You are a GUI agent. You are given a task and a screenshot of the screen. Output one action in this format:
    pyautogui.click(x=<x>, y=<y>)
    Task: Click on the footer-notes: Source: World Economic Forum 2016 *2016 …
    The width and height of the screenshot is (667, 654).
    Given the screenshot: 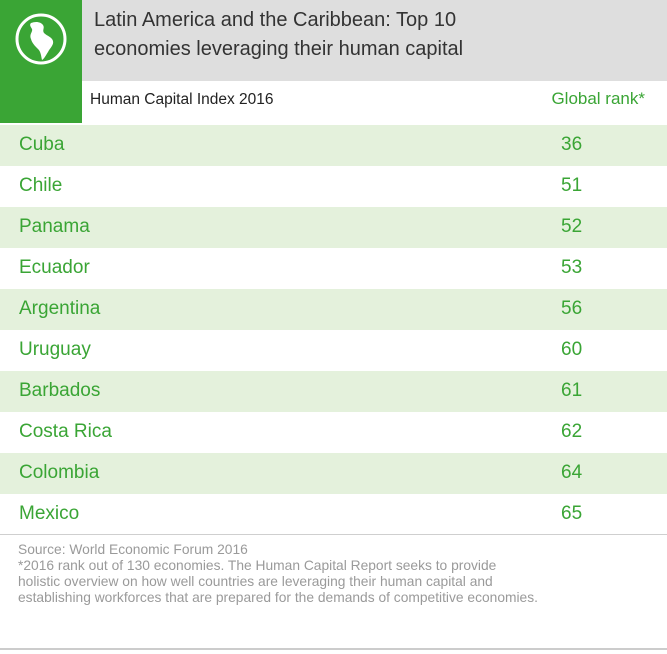 What is the action you would take?
    pyautogui.click(x=338, y=574)
    